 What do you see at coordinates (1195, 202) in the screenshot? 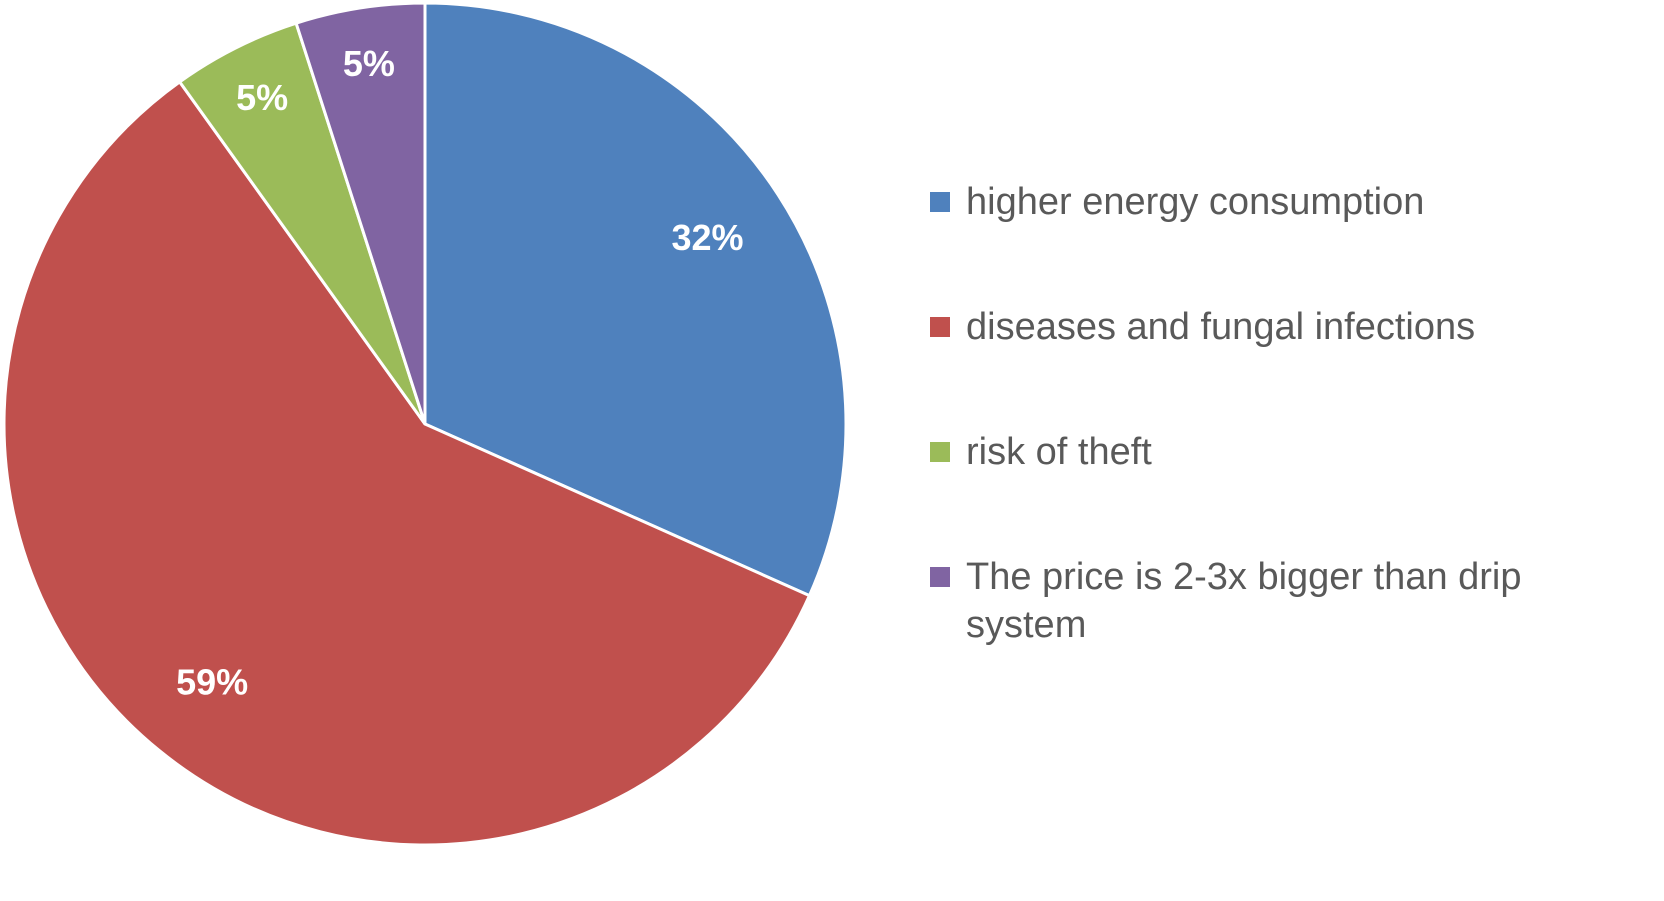
I see `legend-label: higher energy consumption` at bounding box center [1195, 202].